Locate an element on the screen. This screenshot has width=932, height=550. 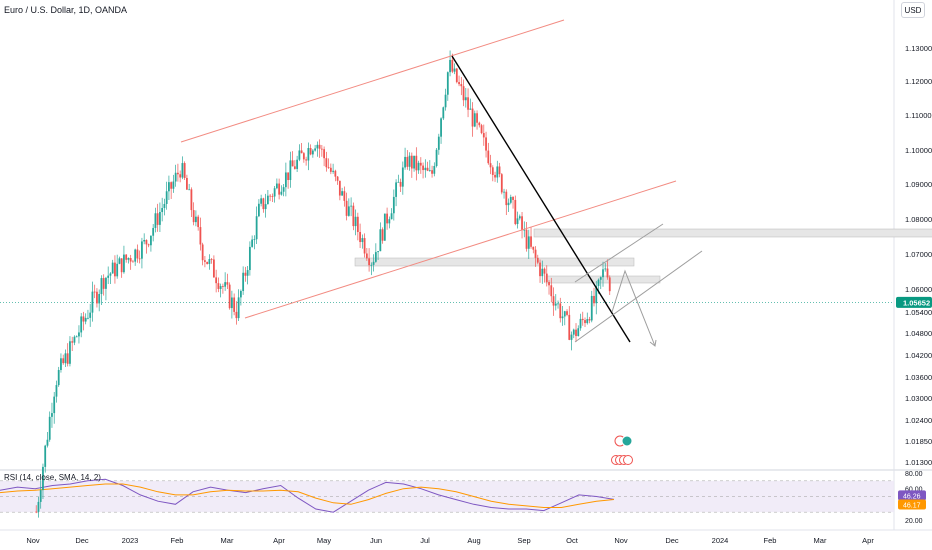
dividend-event-icon is located at coordinates (627, 441).